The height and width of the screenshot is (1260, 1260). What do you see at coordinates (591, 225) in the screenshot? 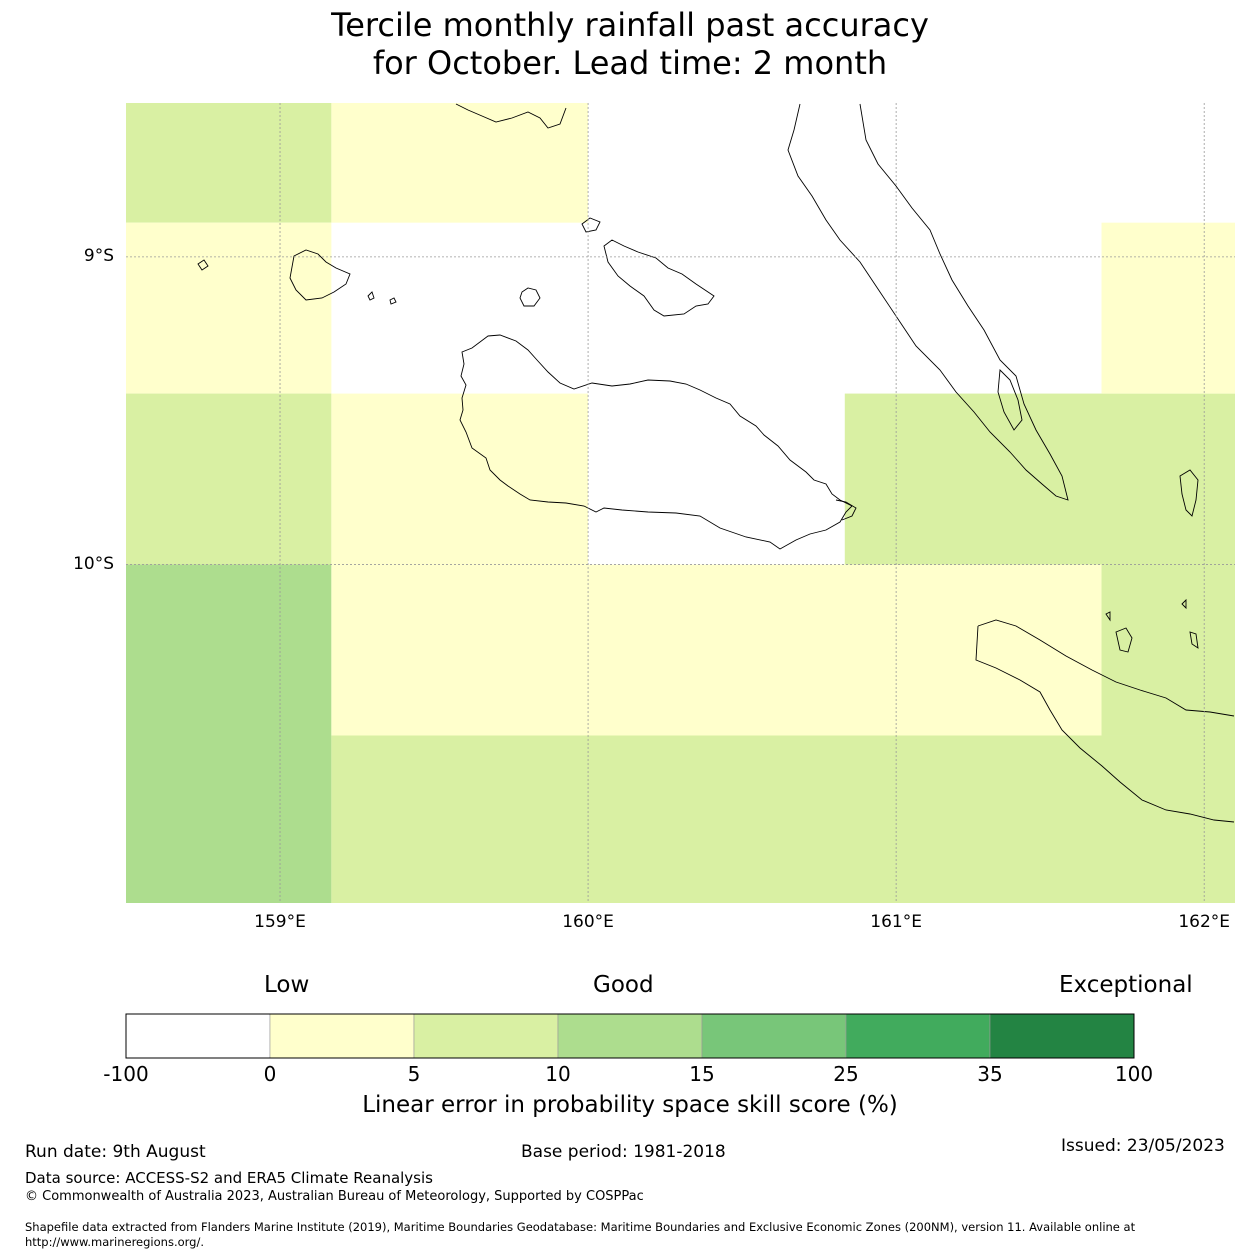
I see `coastline-ngella-north` at bounding box center [591, 225].